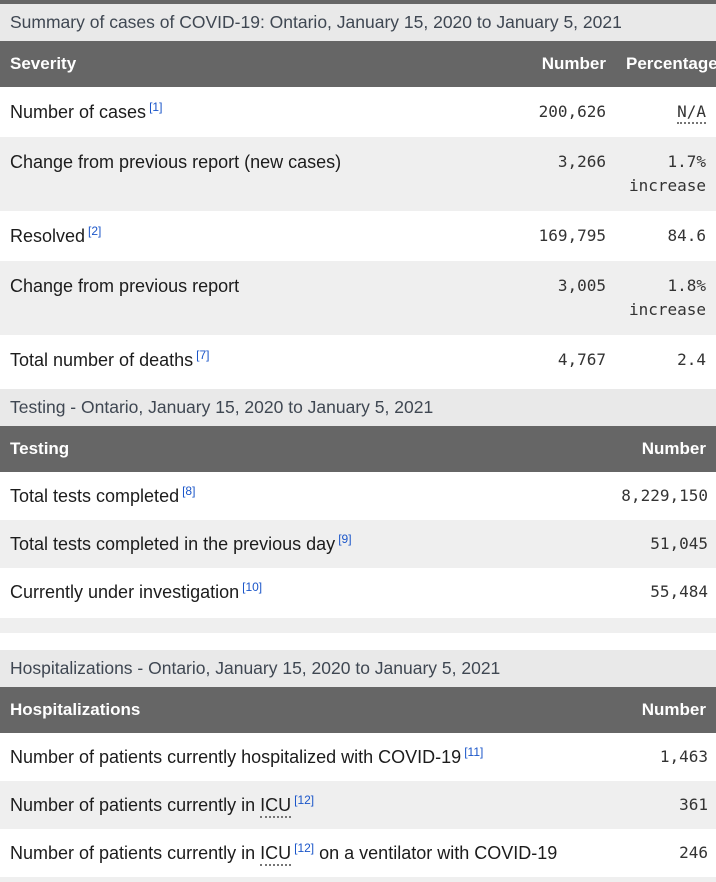 The width and height of the screenshot is (716, 882). What do you see at coordinates (95, 496) in the screenshot?
I see `row-label: Total tests completed` at bounding box center [95, 496].